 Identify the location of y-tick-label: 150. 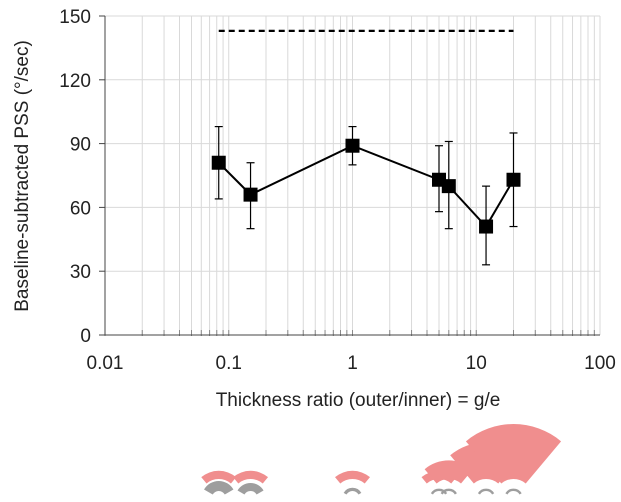
(75, 17).